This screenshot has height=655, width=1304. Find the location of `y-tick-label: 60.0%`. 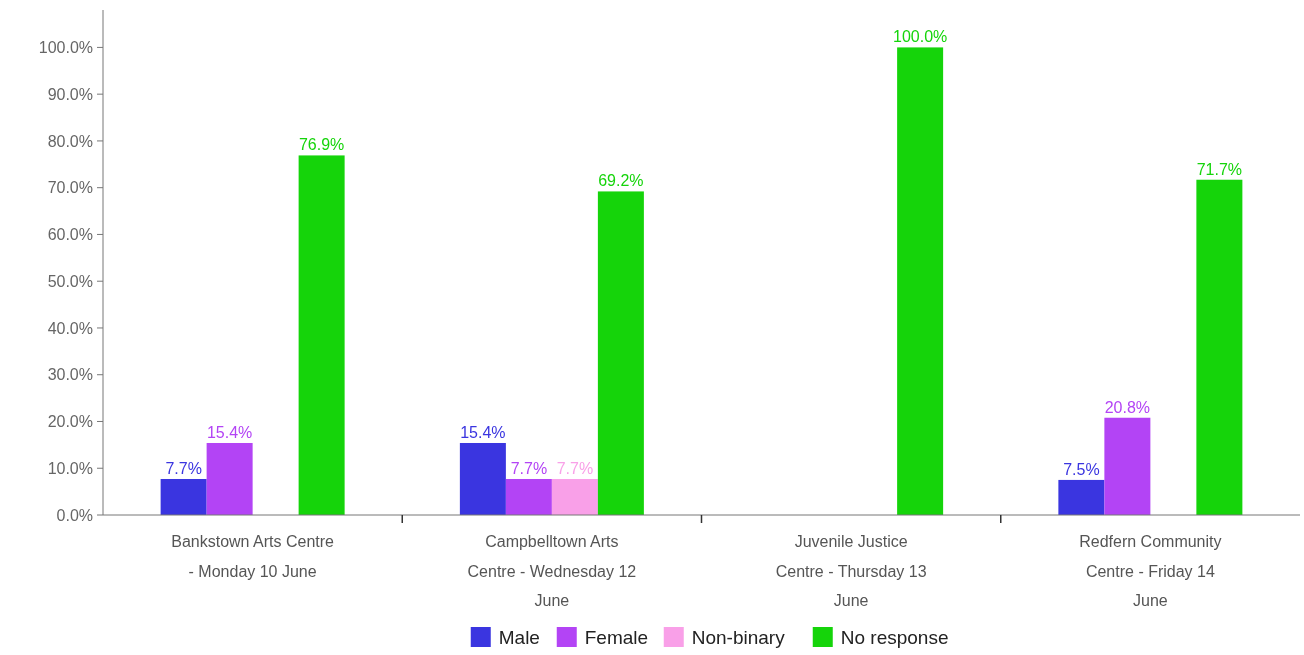

y-tick-label: 60.0% is located at coordinates (70, 235).